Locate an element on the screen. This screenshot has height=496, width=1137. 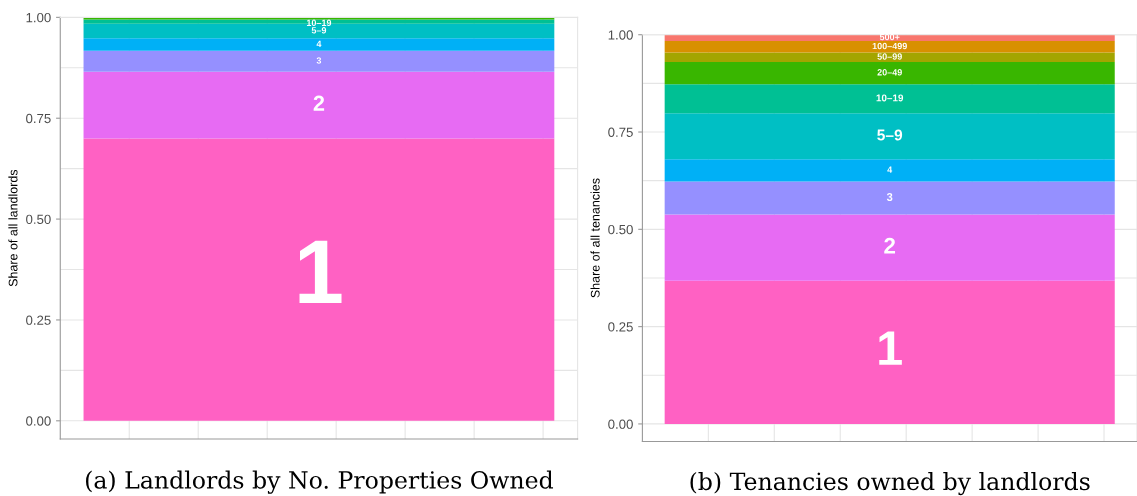
text: (a) Landlords by No. Properties Owned is located at coordinates (320, 482).